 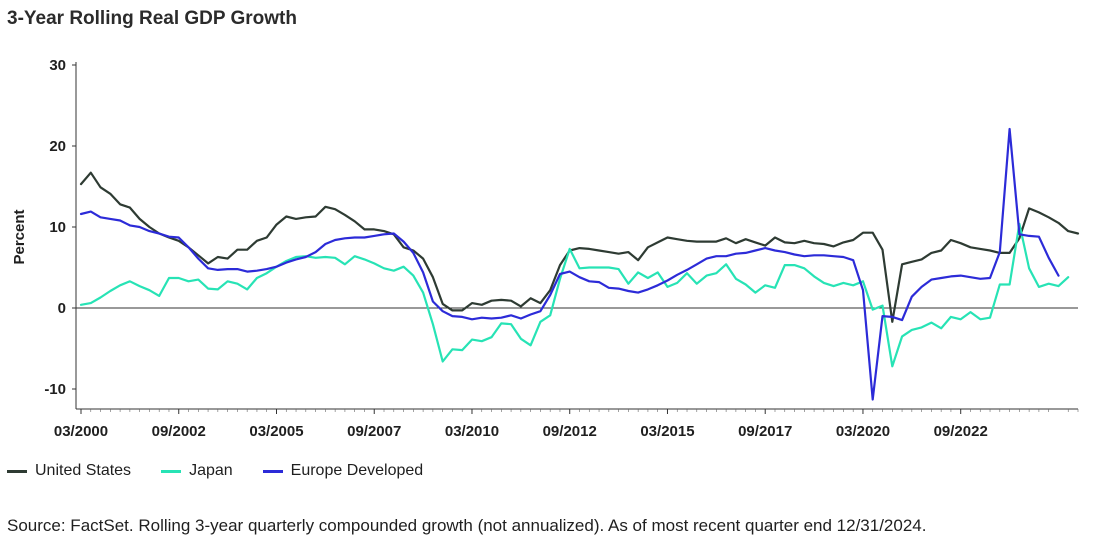 I want to click on x-tick-label: 03/2000, so click(x=81, y=431).